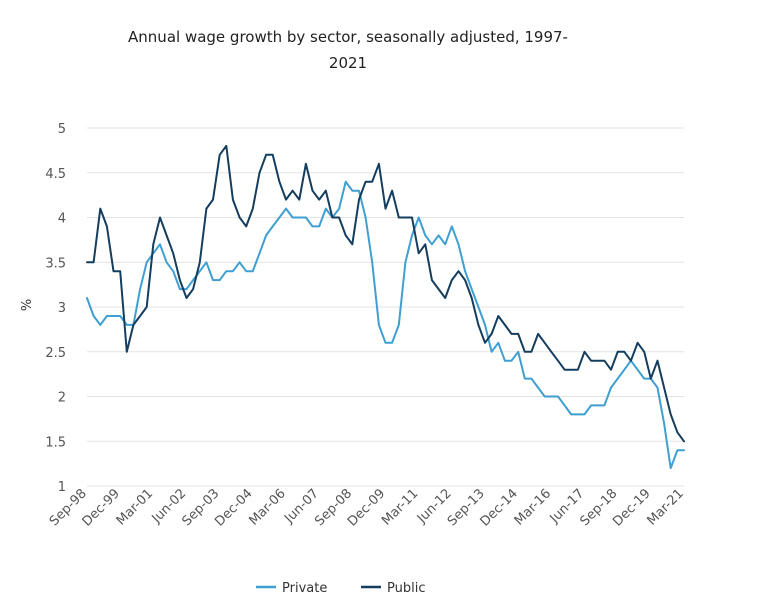 This screenshot has width=764, height=596. I want to click on x-tick-label: Dec-04, so click(233, 507).